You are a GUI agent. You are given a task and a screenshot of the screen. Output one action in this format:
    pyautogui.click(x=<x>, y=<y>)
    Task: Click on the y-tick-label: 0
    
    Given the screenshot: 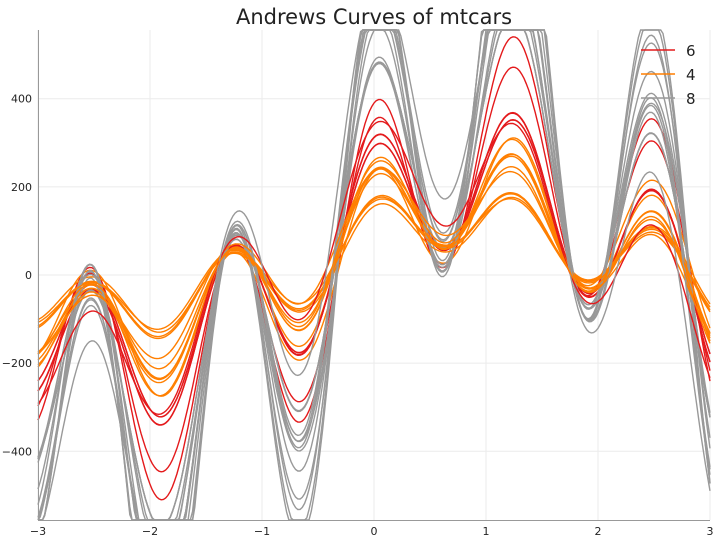 What is the action you would take?
    pyautogui.click(x=28, y=275)
    